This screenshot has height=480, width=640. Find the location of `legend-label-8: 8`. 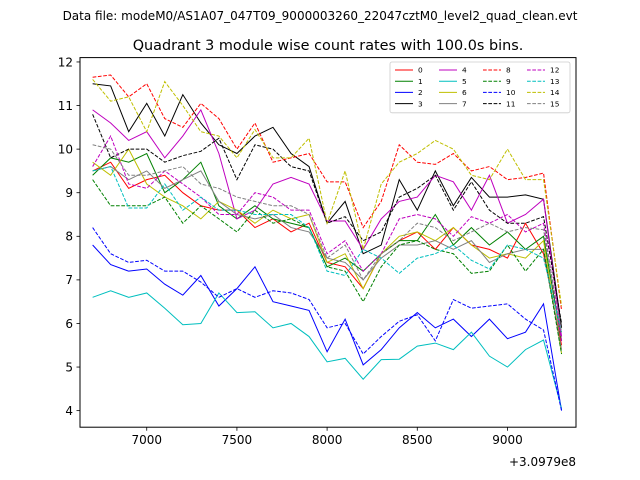

legend-label-8: 8 is located at coordinates (508, 70).